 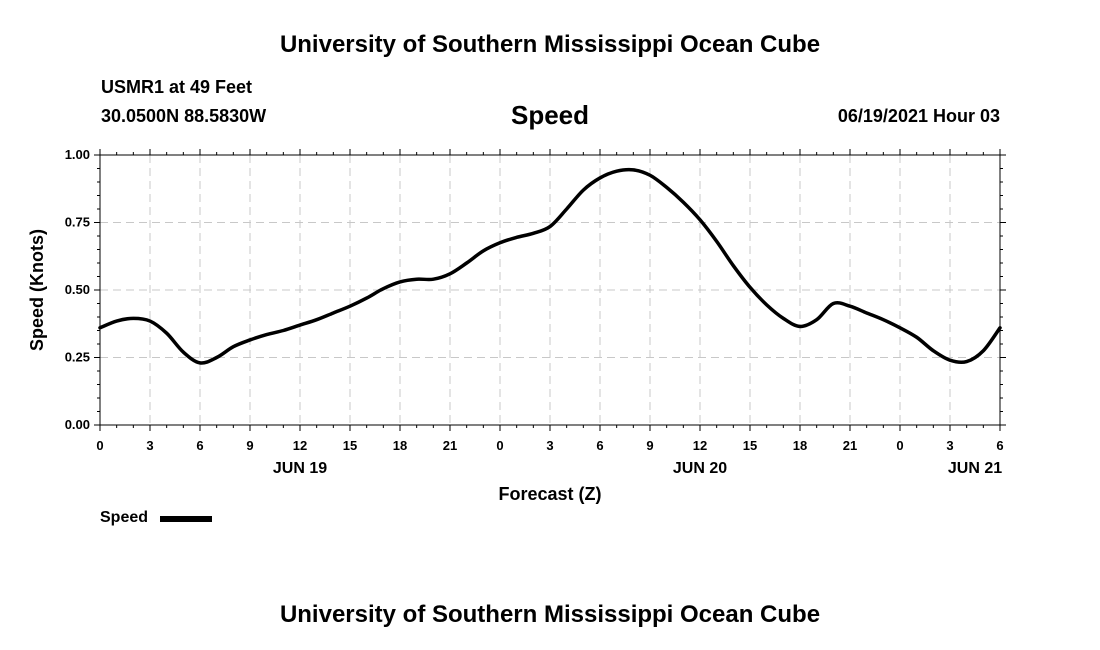 What do you see at coordinates (37, 290) in the screenshot?
I see `y-axis-title: Speed (Knots)` at bounding box center [37, 290].